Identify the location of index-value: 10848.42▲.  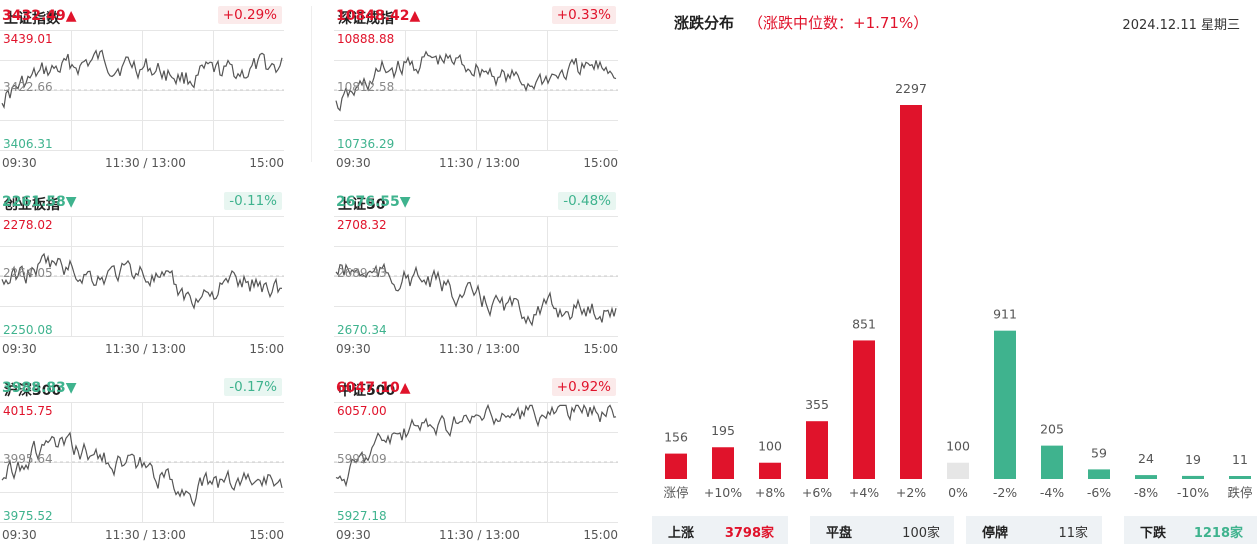
(378, 16).